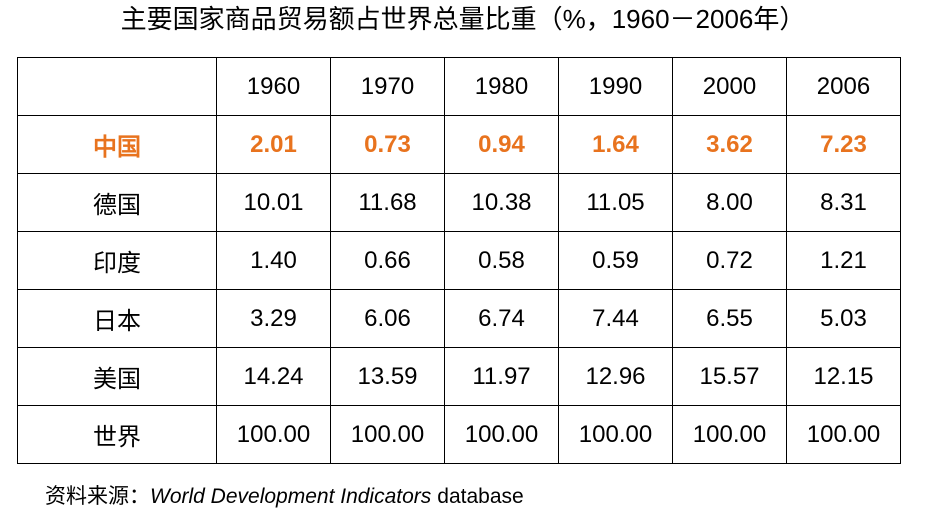 This screenshot has height=514, width=926. I want to click on year-header: 1960, so click(273, 86).